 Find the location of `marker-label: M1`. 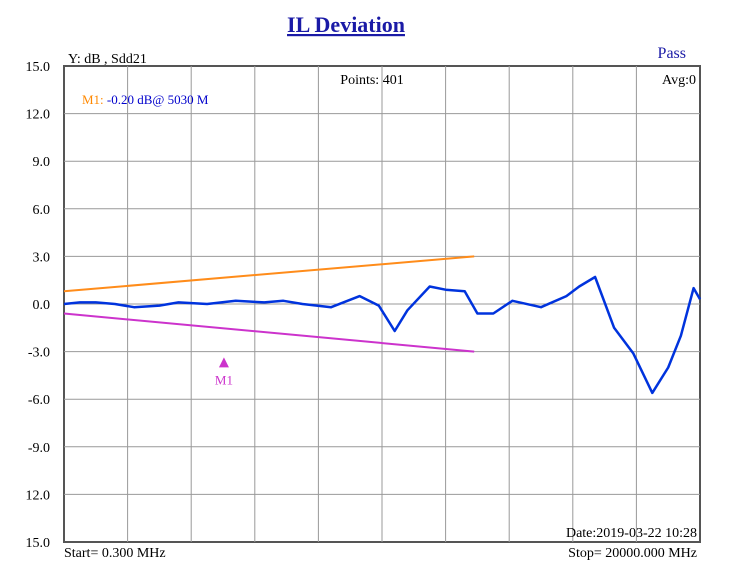

marker-label: M1 is located at coordinates (224, 379).